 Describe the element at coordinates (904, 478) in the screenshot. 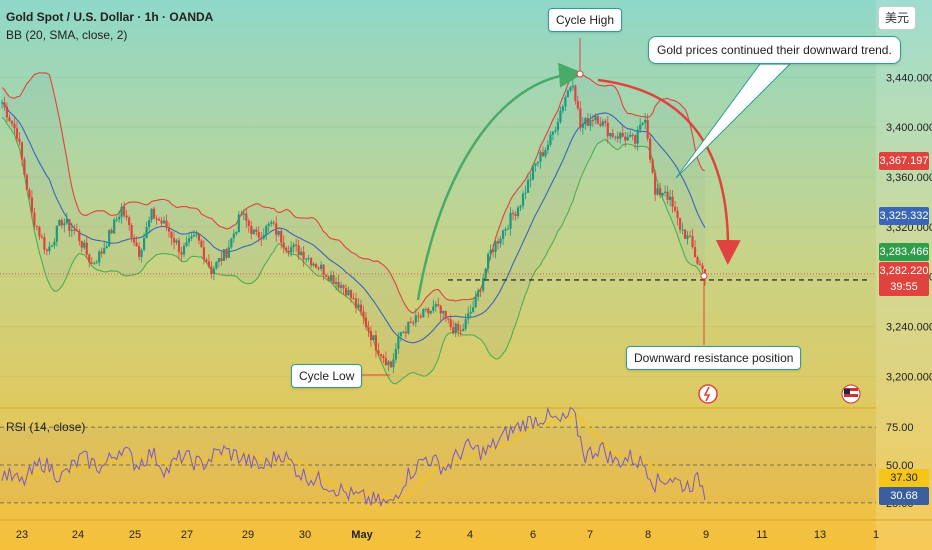

I see `rsi-ma-tag: 37.30` at that location.